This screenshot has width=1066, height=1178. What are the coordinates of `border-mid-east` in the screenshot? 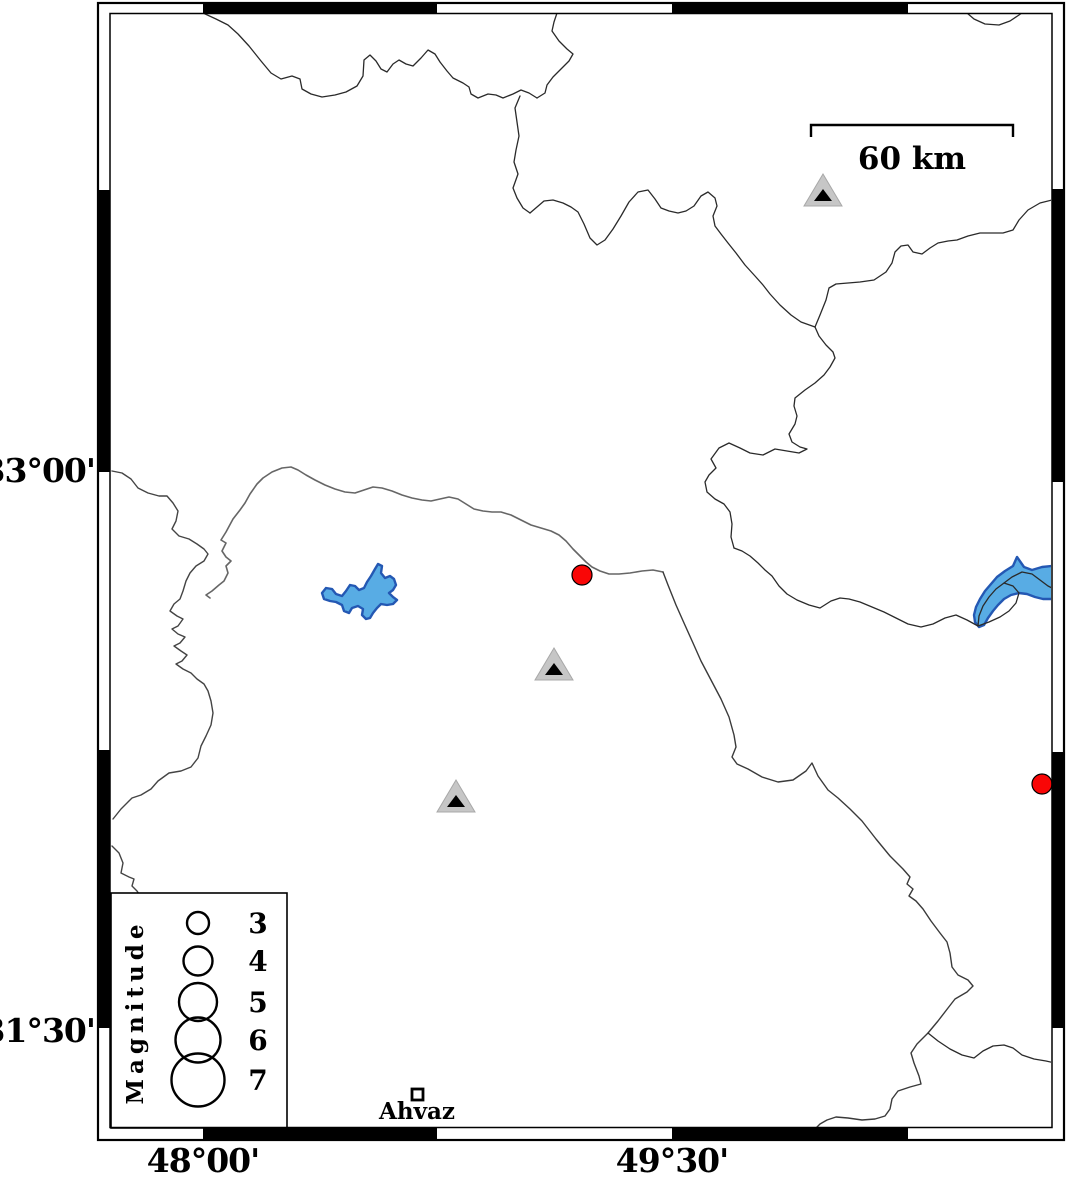 It's located at (672, 258).